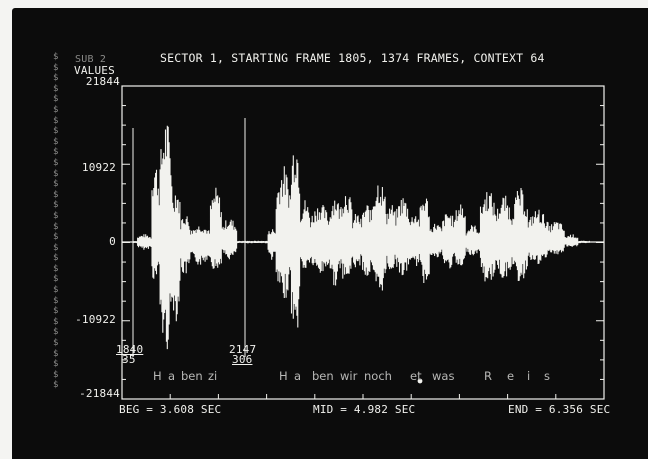 This screenshot has height=459, width=648. Describe the element at coordinates (98, 167) in the screenshot. I see `y-tick-high: 10922` at that location.